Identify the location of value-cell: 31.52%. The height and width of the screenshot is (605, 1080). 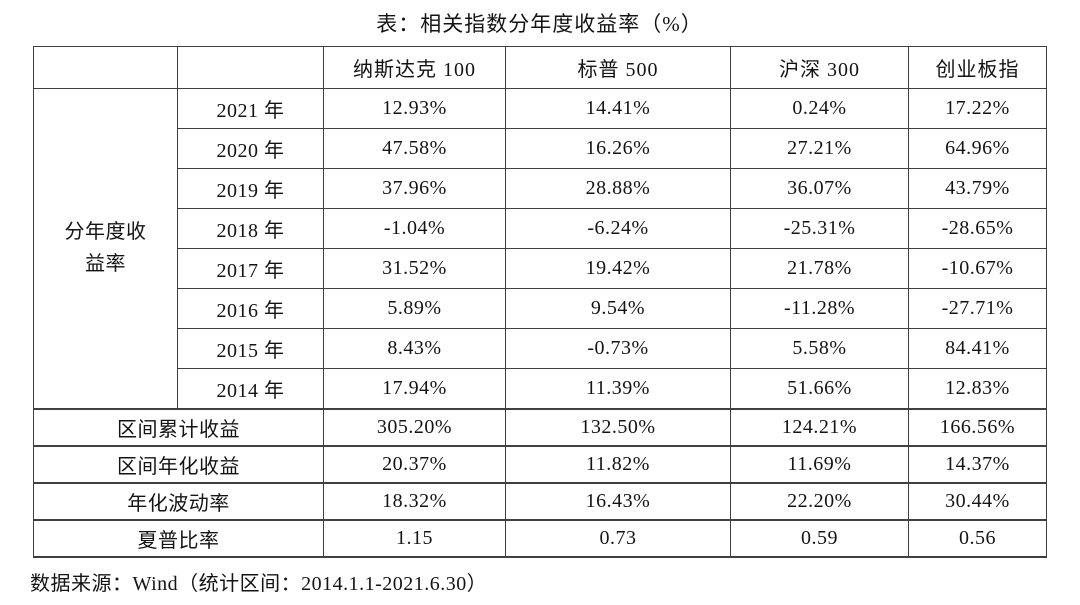
(414, 268).